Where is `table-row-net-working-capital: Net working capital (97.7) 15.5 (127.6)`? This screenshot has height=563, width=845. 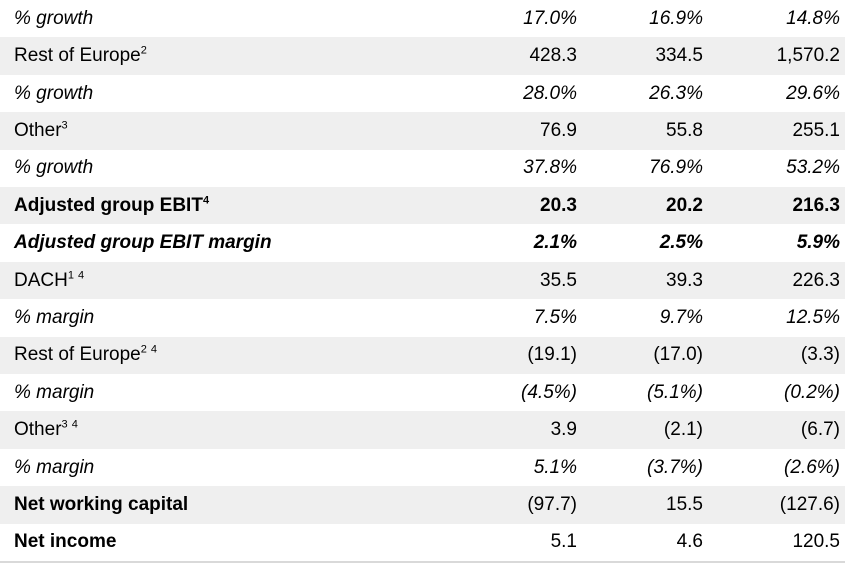
table-row-net-working-capital: Net working capital (97.7) 15.5 (127.6) is located at coordinates (422, 505).